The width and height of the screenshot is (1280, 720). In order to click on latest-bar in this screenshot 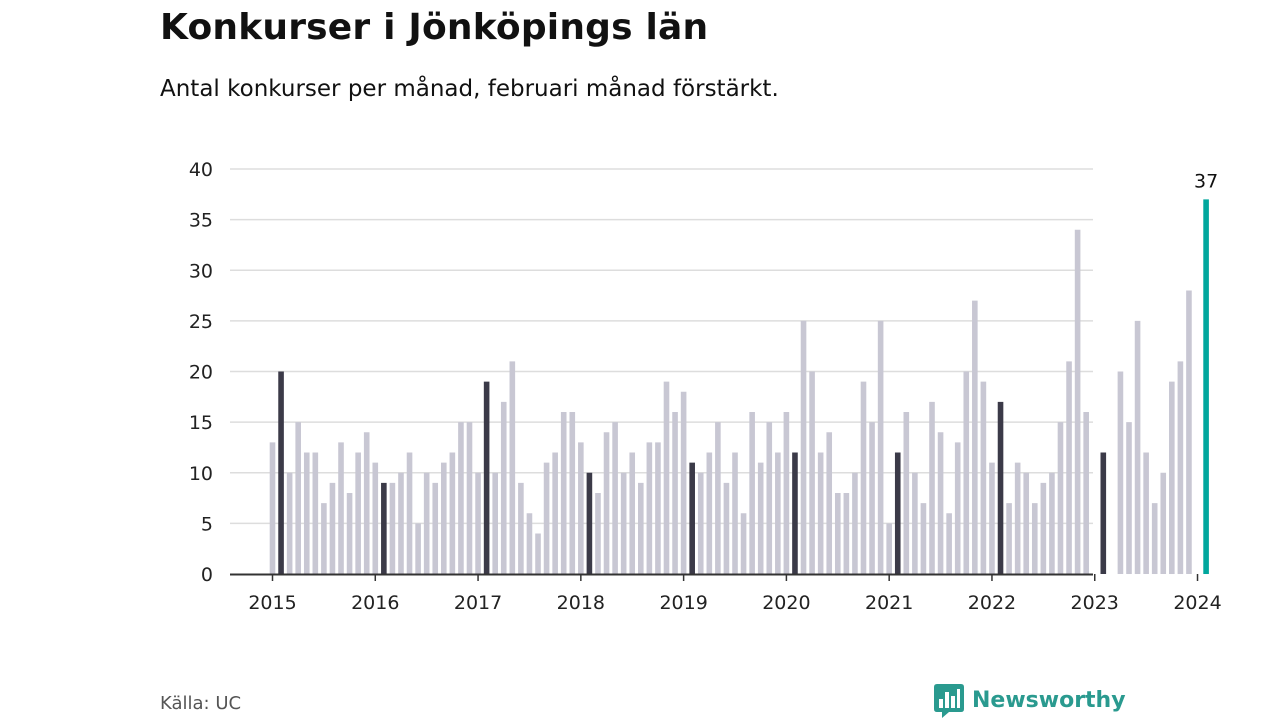, I will do `click(1206, 387)`.